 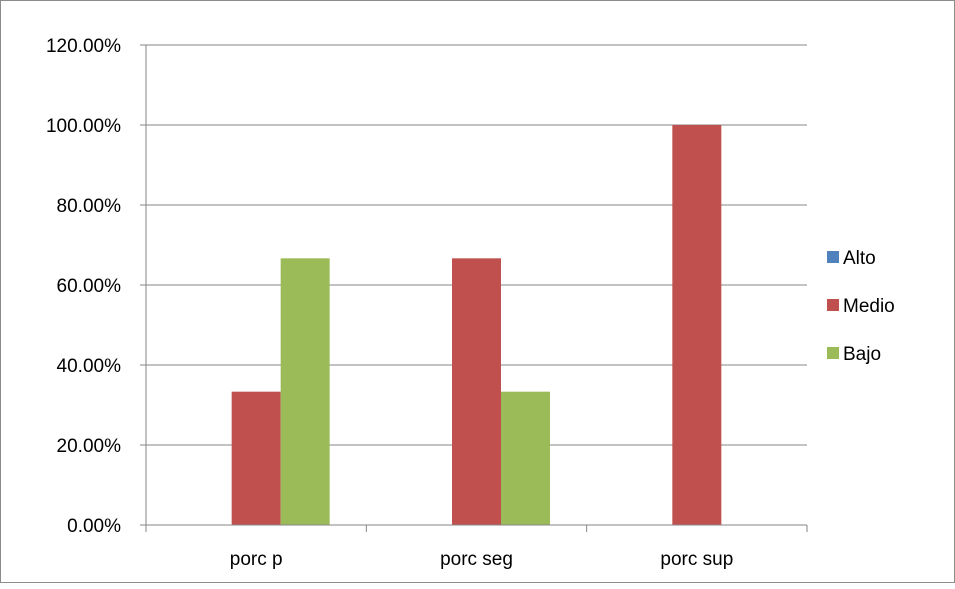 I want to click on legend-label-alto: Alto, so click(x=859, y=258).